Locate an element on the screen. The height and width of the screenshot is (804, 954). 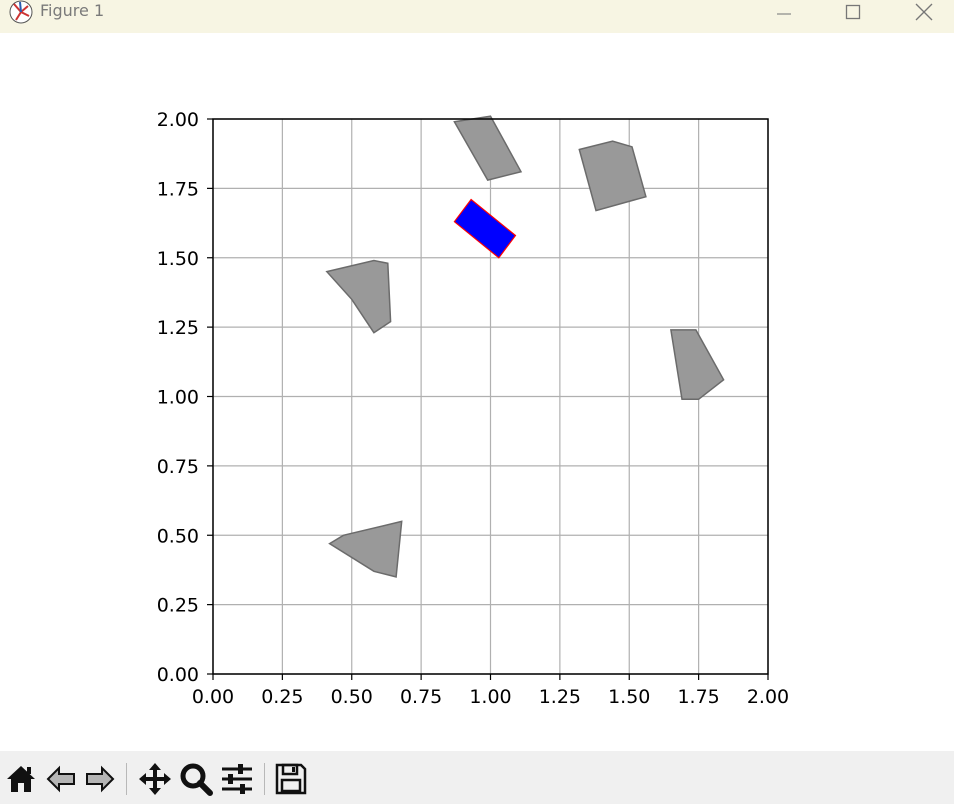
minimize-button is located at coordinates (784, 12).